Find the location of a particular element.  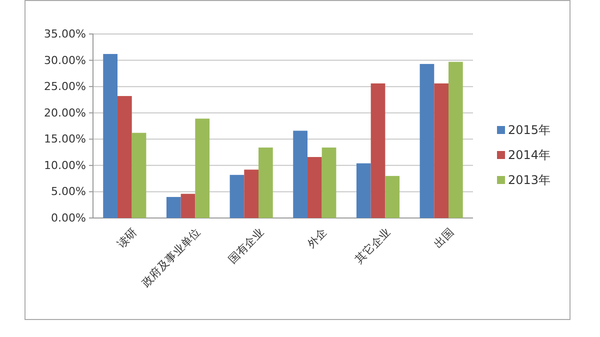

x-tick-label: 国有企业 is located at coordinates (246, 246).